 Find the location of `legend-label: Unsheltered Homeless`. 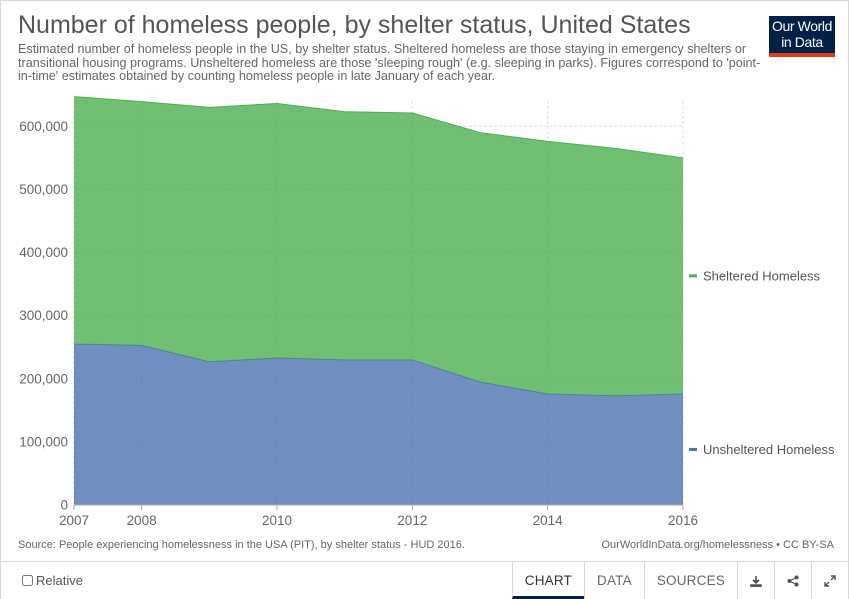

legend-label: Unsheltered Homeless is located at coordinates (769, 449).